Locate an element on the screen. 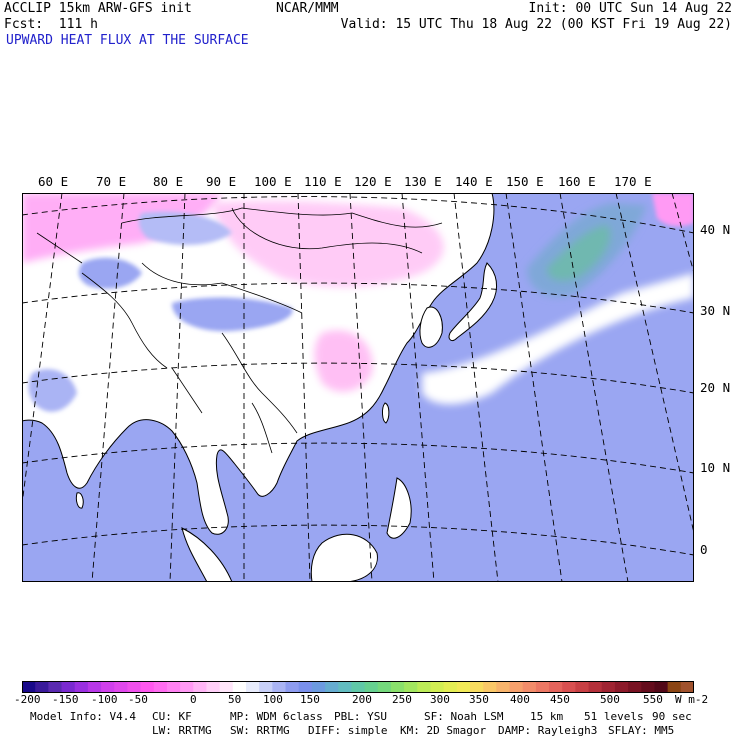  model-info-timestep: 90 sec is located at coordinates (672, 716).